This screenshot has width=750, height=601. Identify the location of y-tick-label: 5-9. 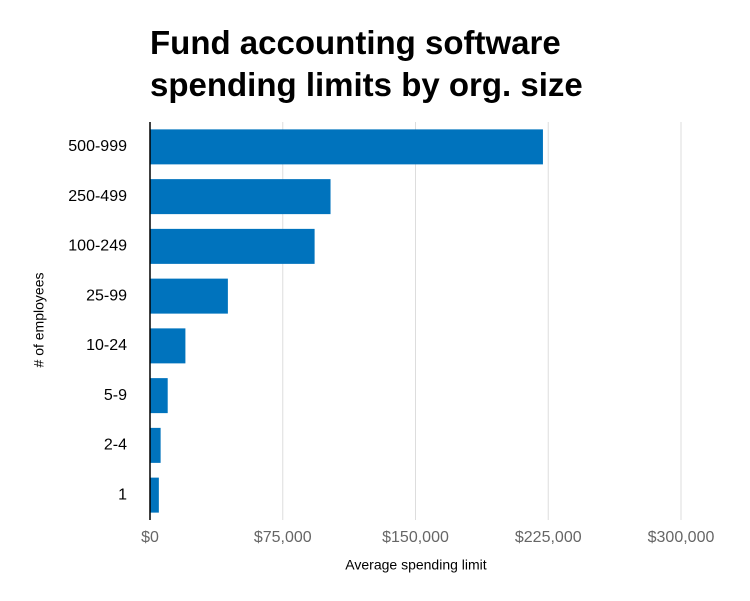
(115, 395).